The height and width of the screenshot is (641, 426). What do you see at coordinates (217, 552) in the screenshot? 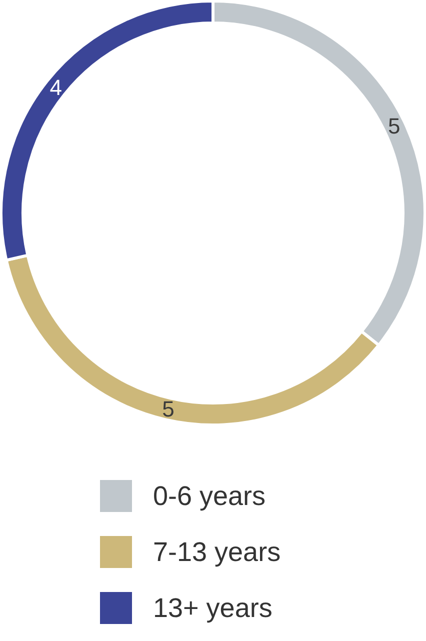
I see `legend-label: 7-13 years` at bounding box center [217, 552].